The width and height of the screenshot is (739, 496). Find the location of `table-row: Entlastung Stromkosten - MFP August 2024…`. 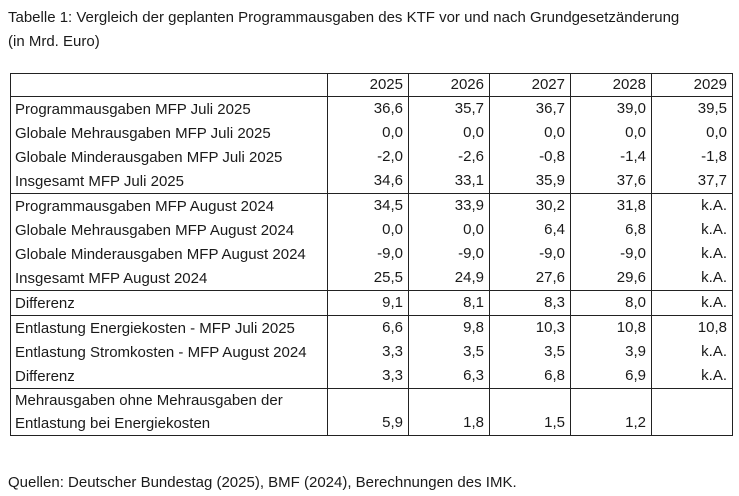

table-row: Entlastung Stromkosten - MFP August 2024… is located at coordinates (371, 352).